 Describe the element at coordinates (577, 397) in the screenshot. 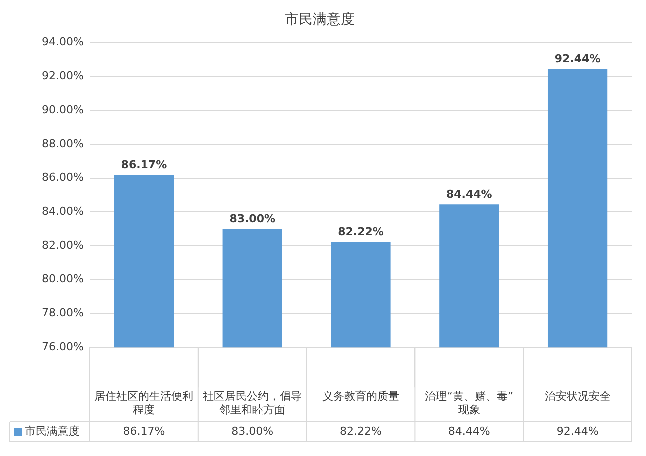

I see `x-tick-label: 治安状况安全` at that location.